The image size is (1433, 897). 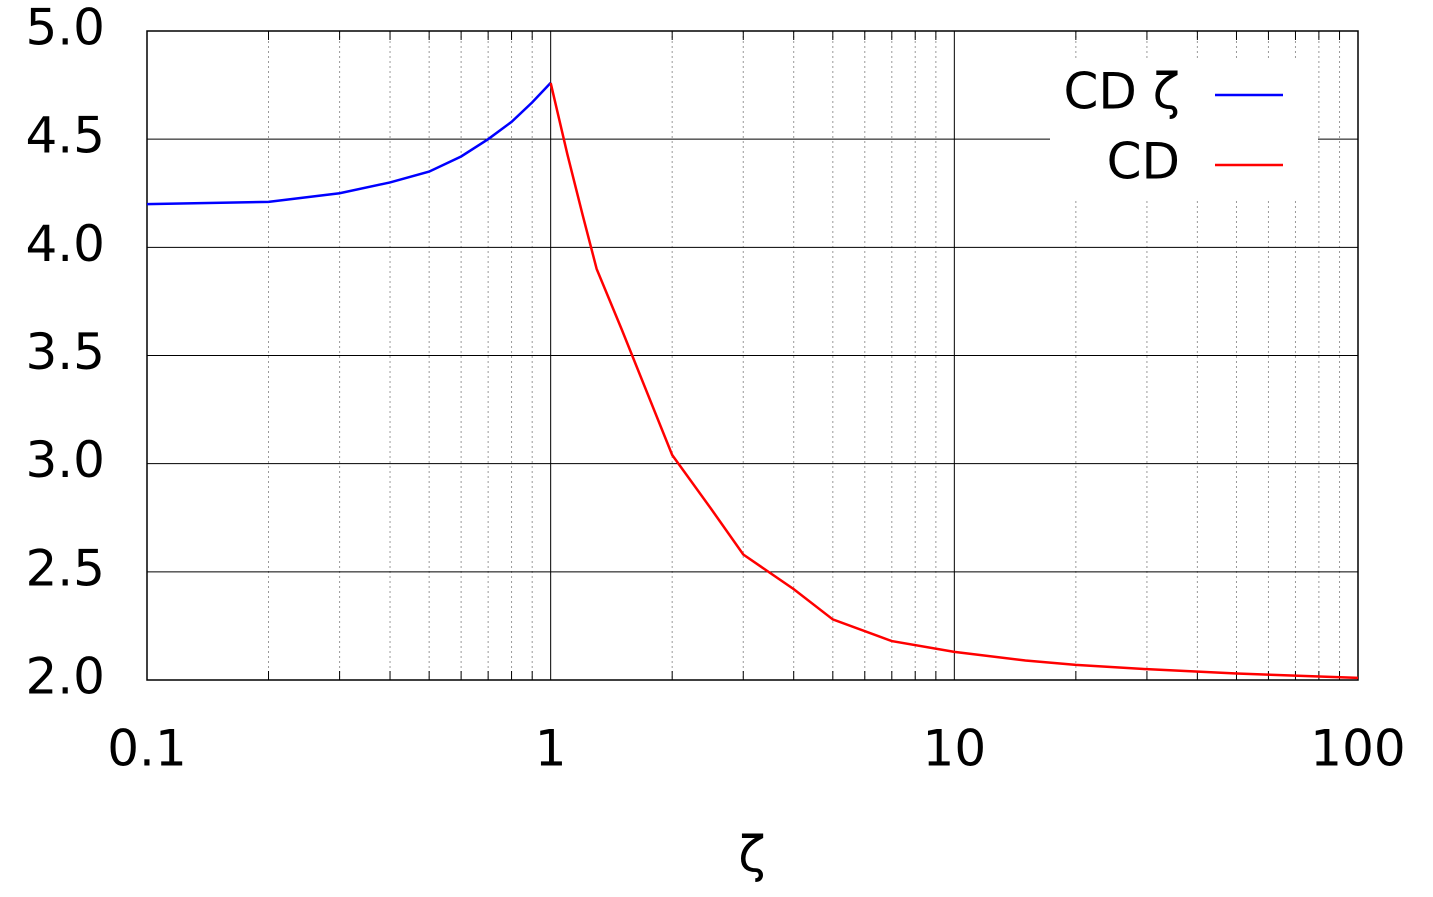 I want to click on x-tick-label: 0.1, so click(x=147, y=749).